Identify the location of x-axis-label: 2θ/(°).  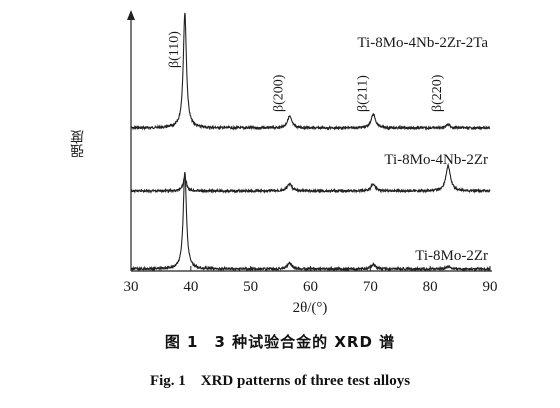
(310, 308).